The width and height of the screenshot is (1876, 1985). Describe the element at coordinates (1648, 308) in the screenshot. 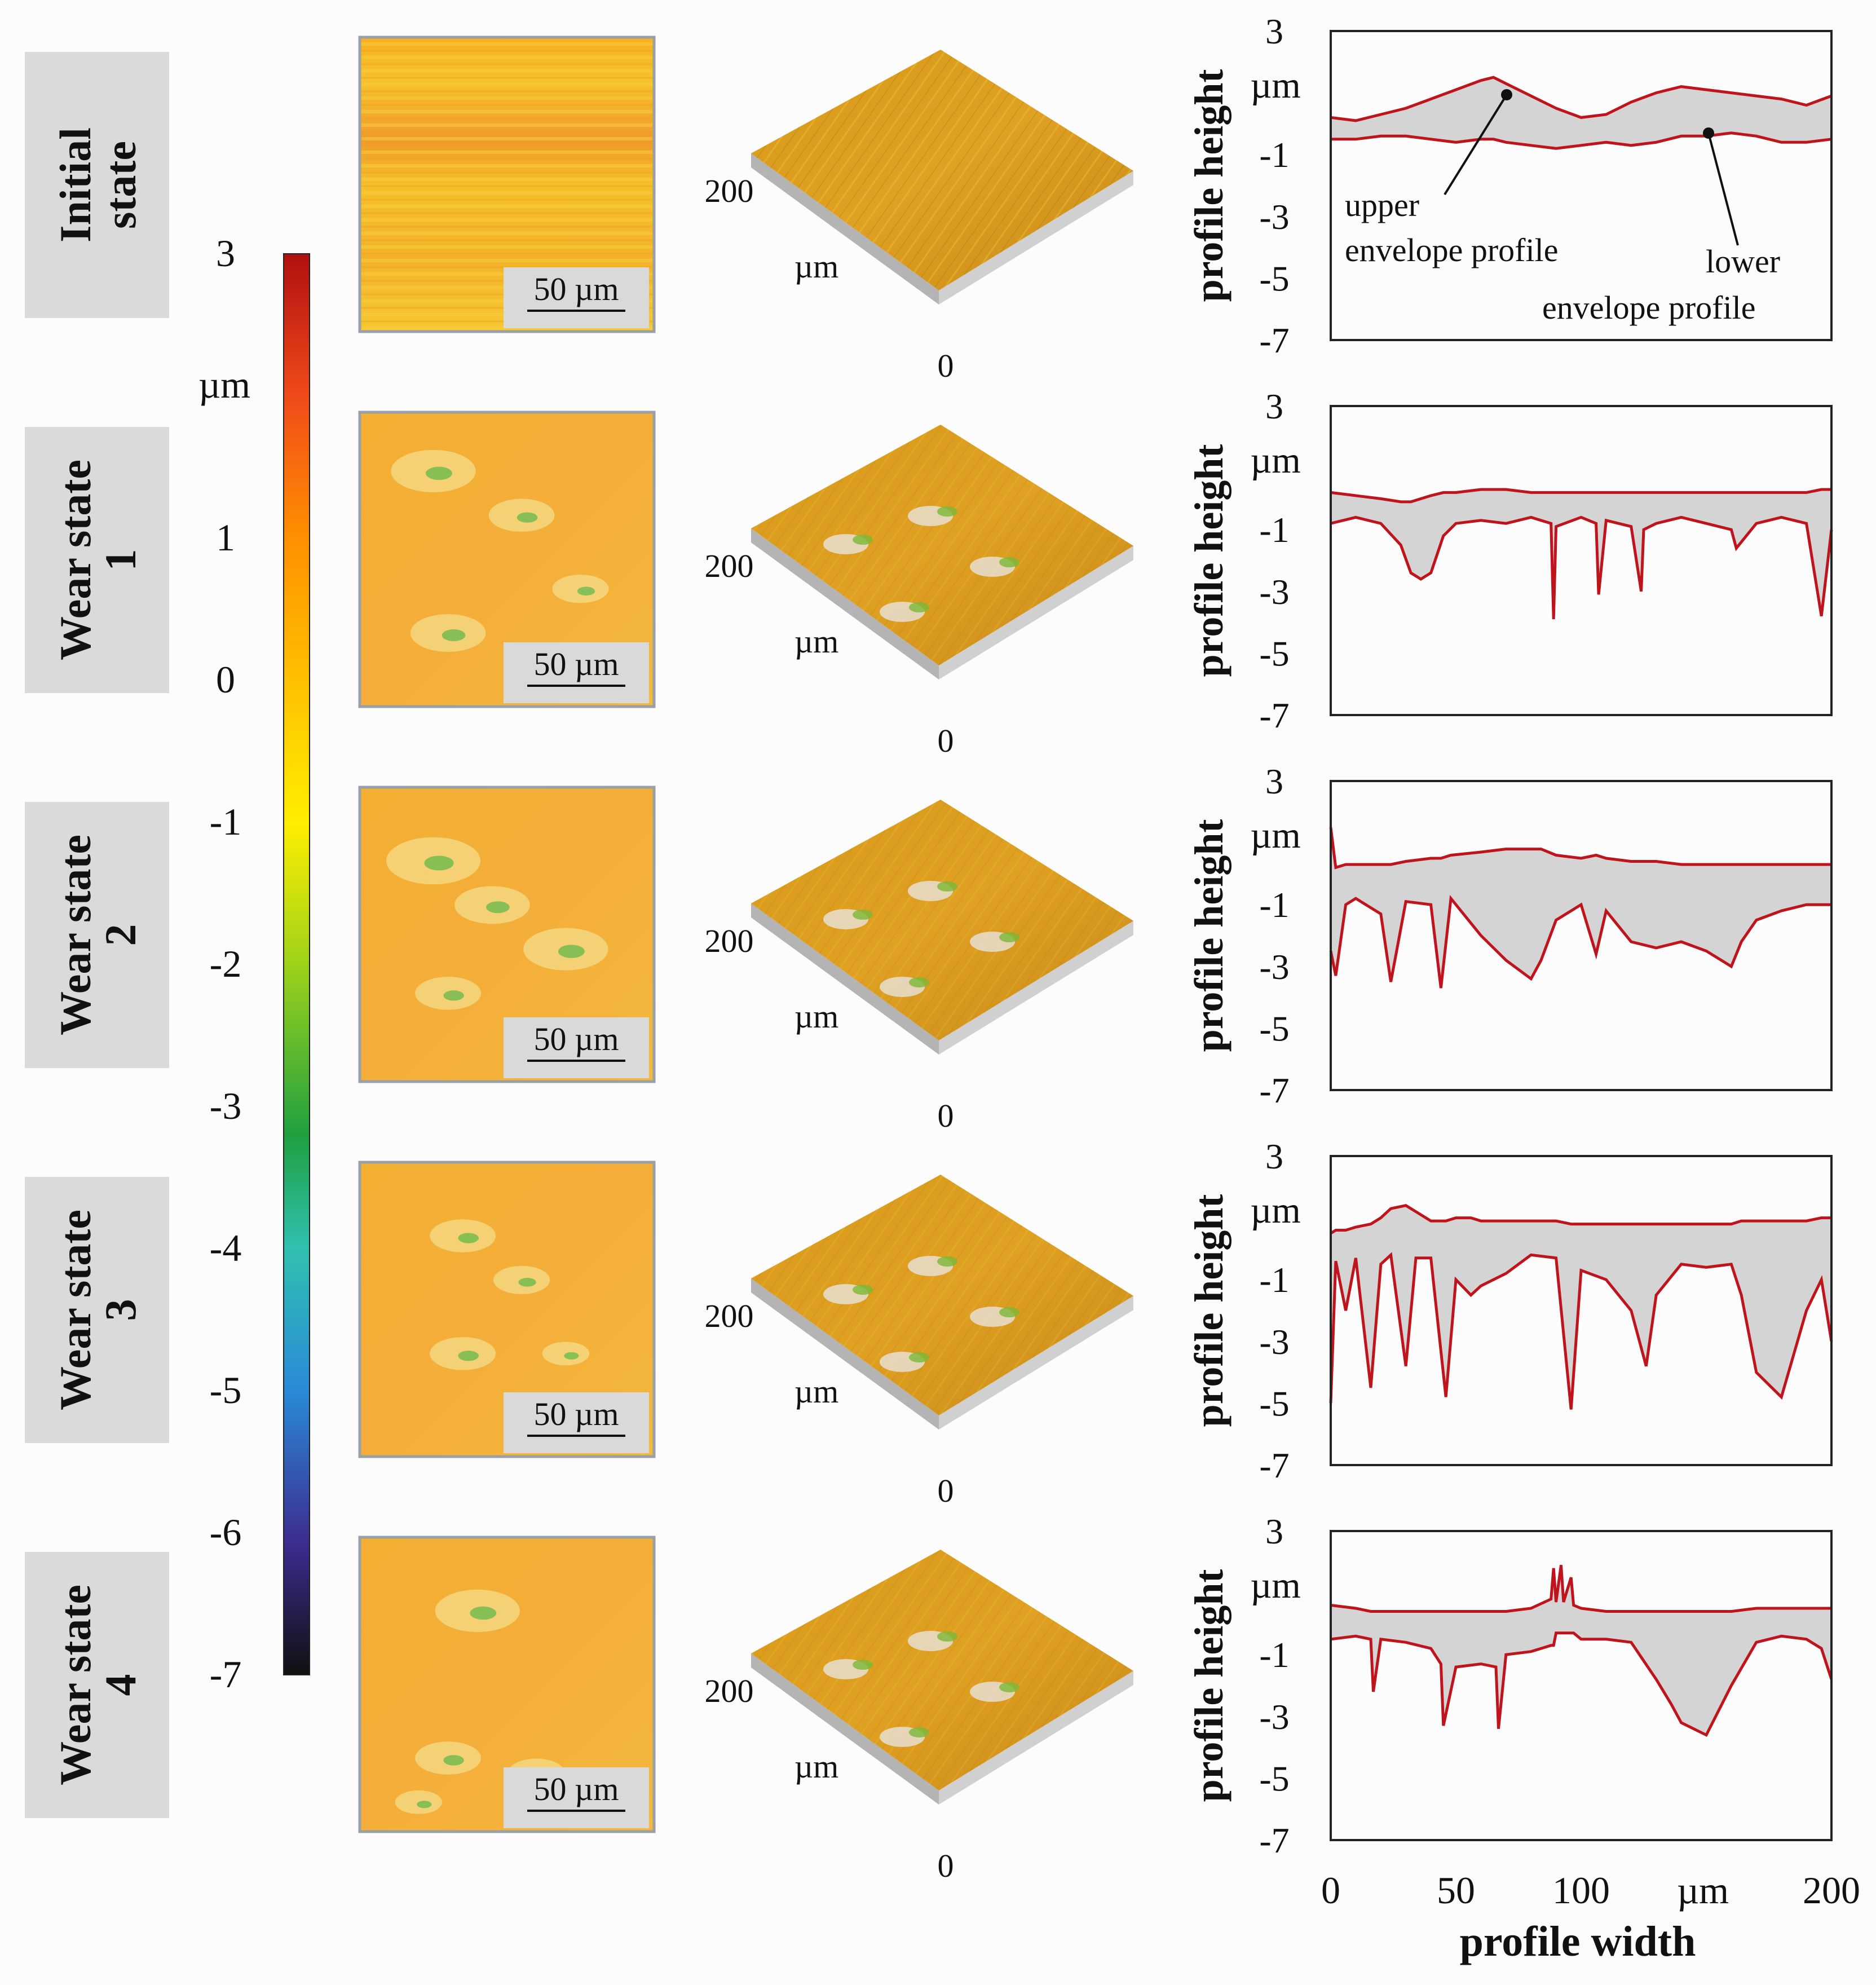

I see `annotation-lower-line2: envelope profile` at that location.